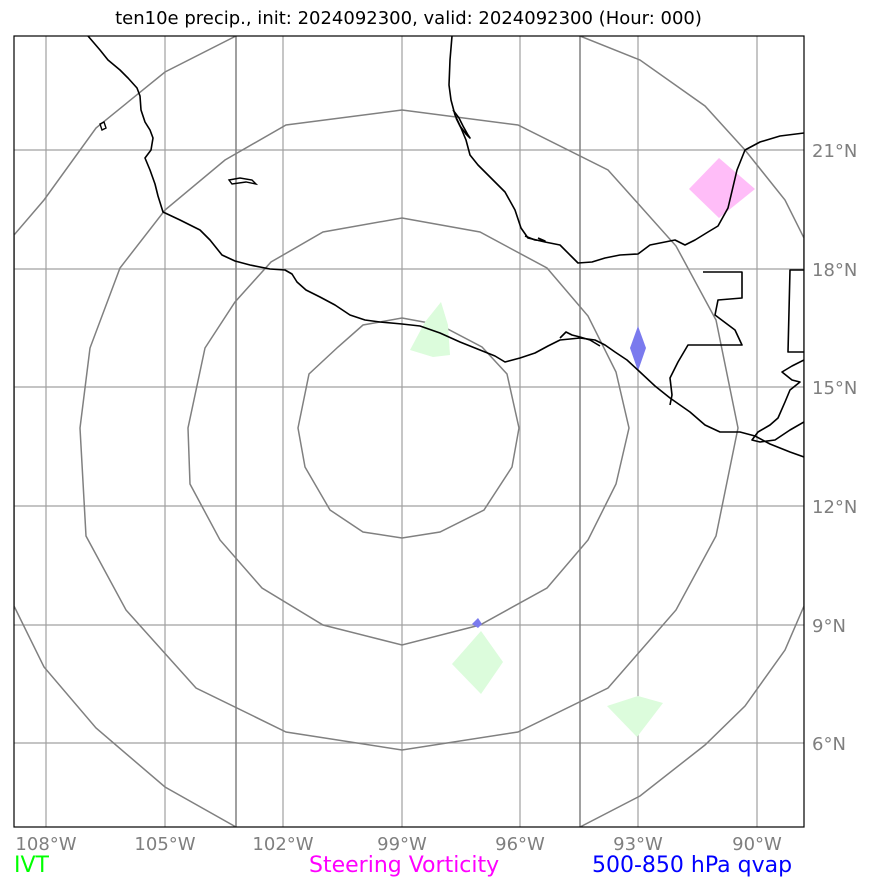 This screenshot has height=891, width=875. What do you see at coordinates (795, 311) in the screenshot?
I see `belize-guatemala-border` at bounding box center [795, 311].